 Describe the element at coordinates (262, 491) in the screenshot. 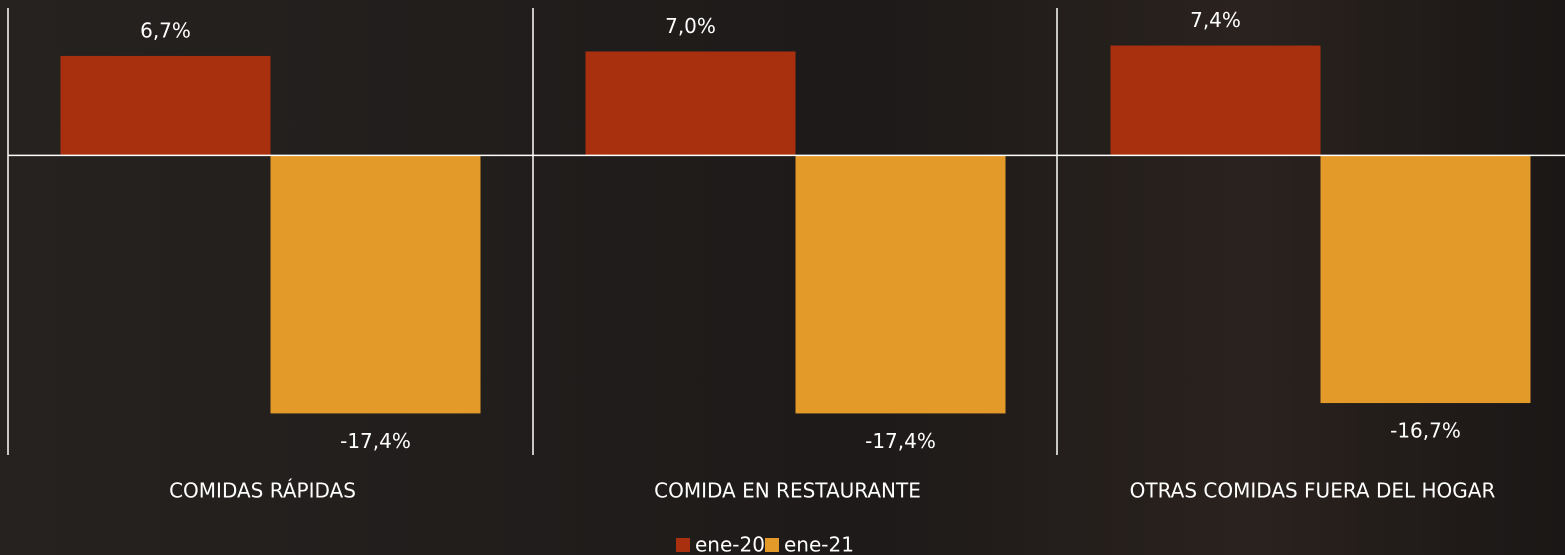

I see `x-tick-label: COMIDAS RÁPIDAS` at that location.